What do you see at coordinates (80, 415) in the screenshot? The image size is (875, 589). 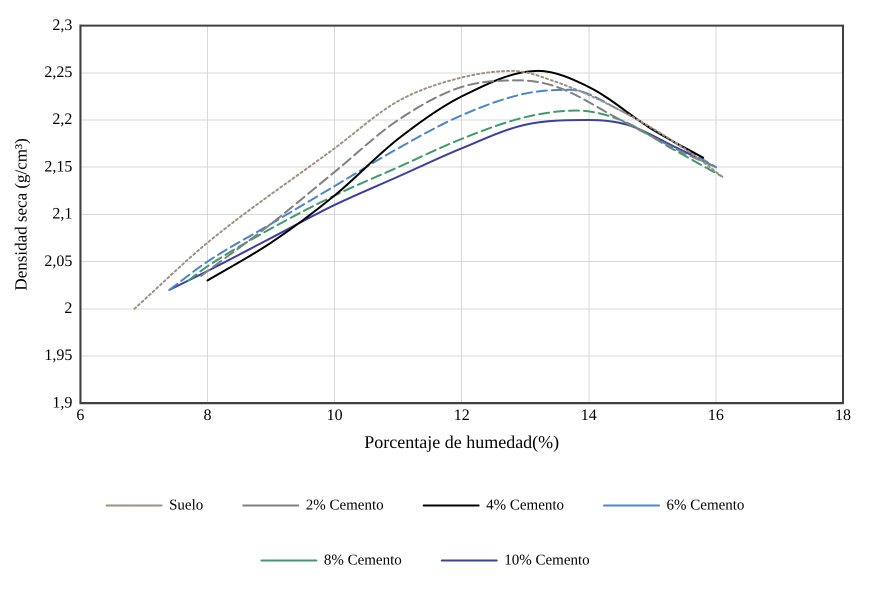 I see `x-tick-label: 6` at bounding box center [80, 415].